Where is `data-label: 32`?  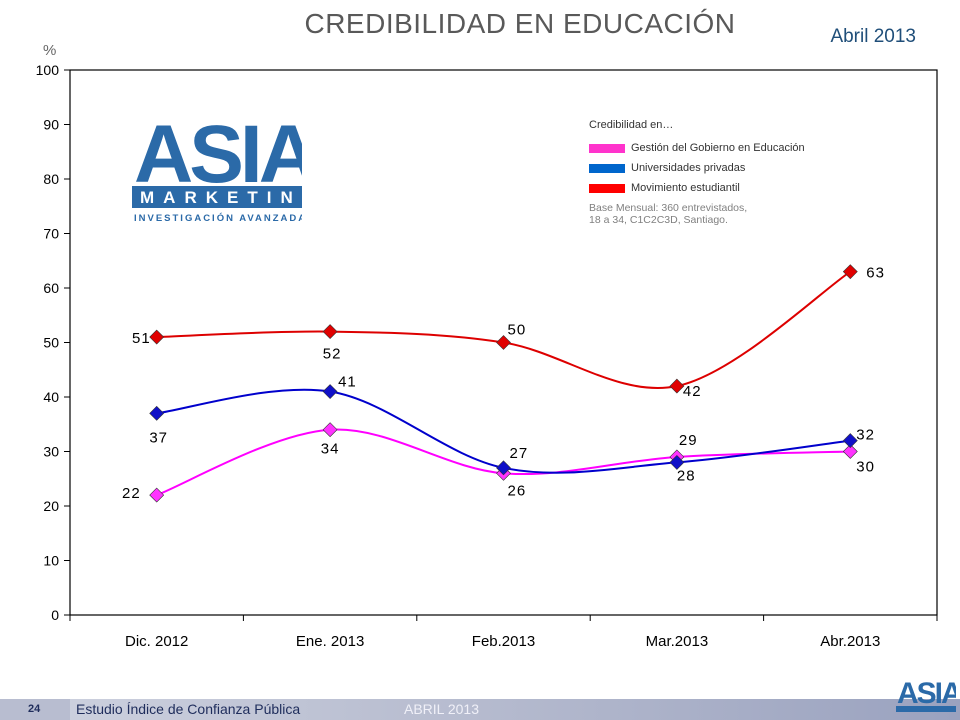
data-label: 32 is located at coordinates (865, 435).